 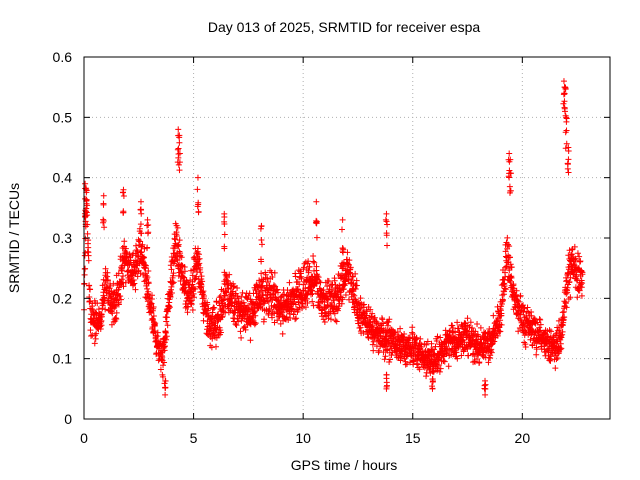 I want to click on y-tick-label: 0.5, so click(x=63, y=117).